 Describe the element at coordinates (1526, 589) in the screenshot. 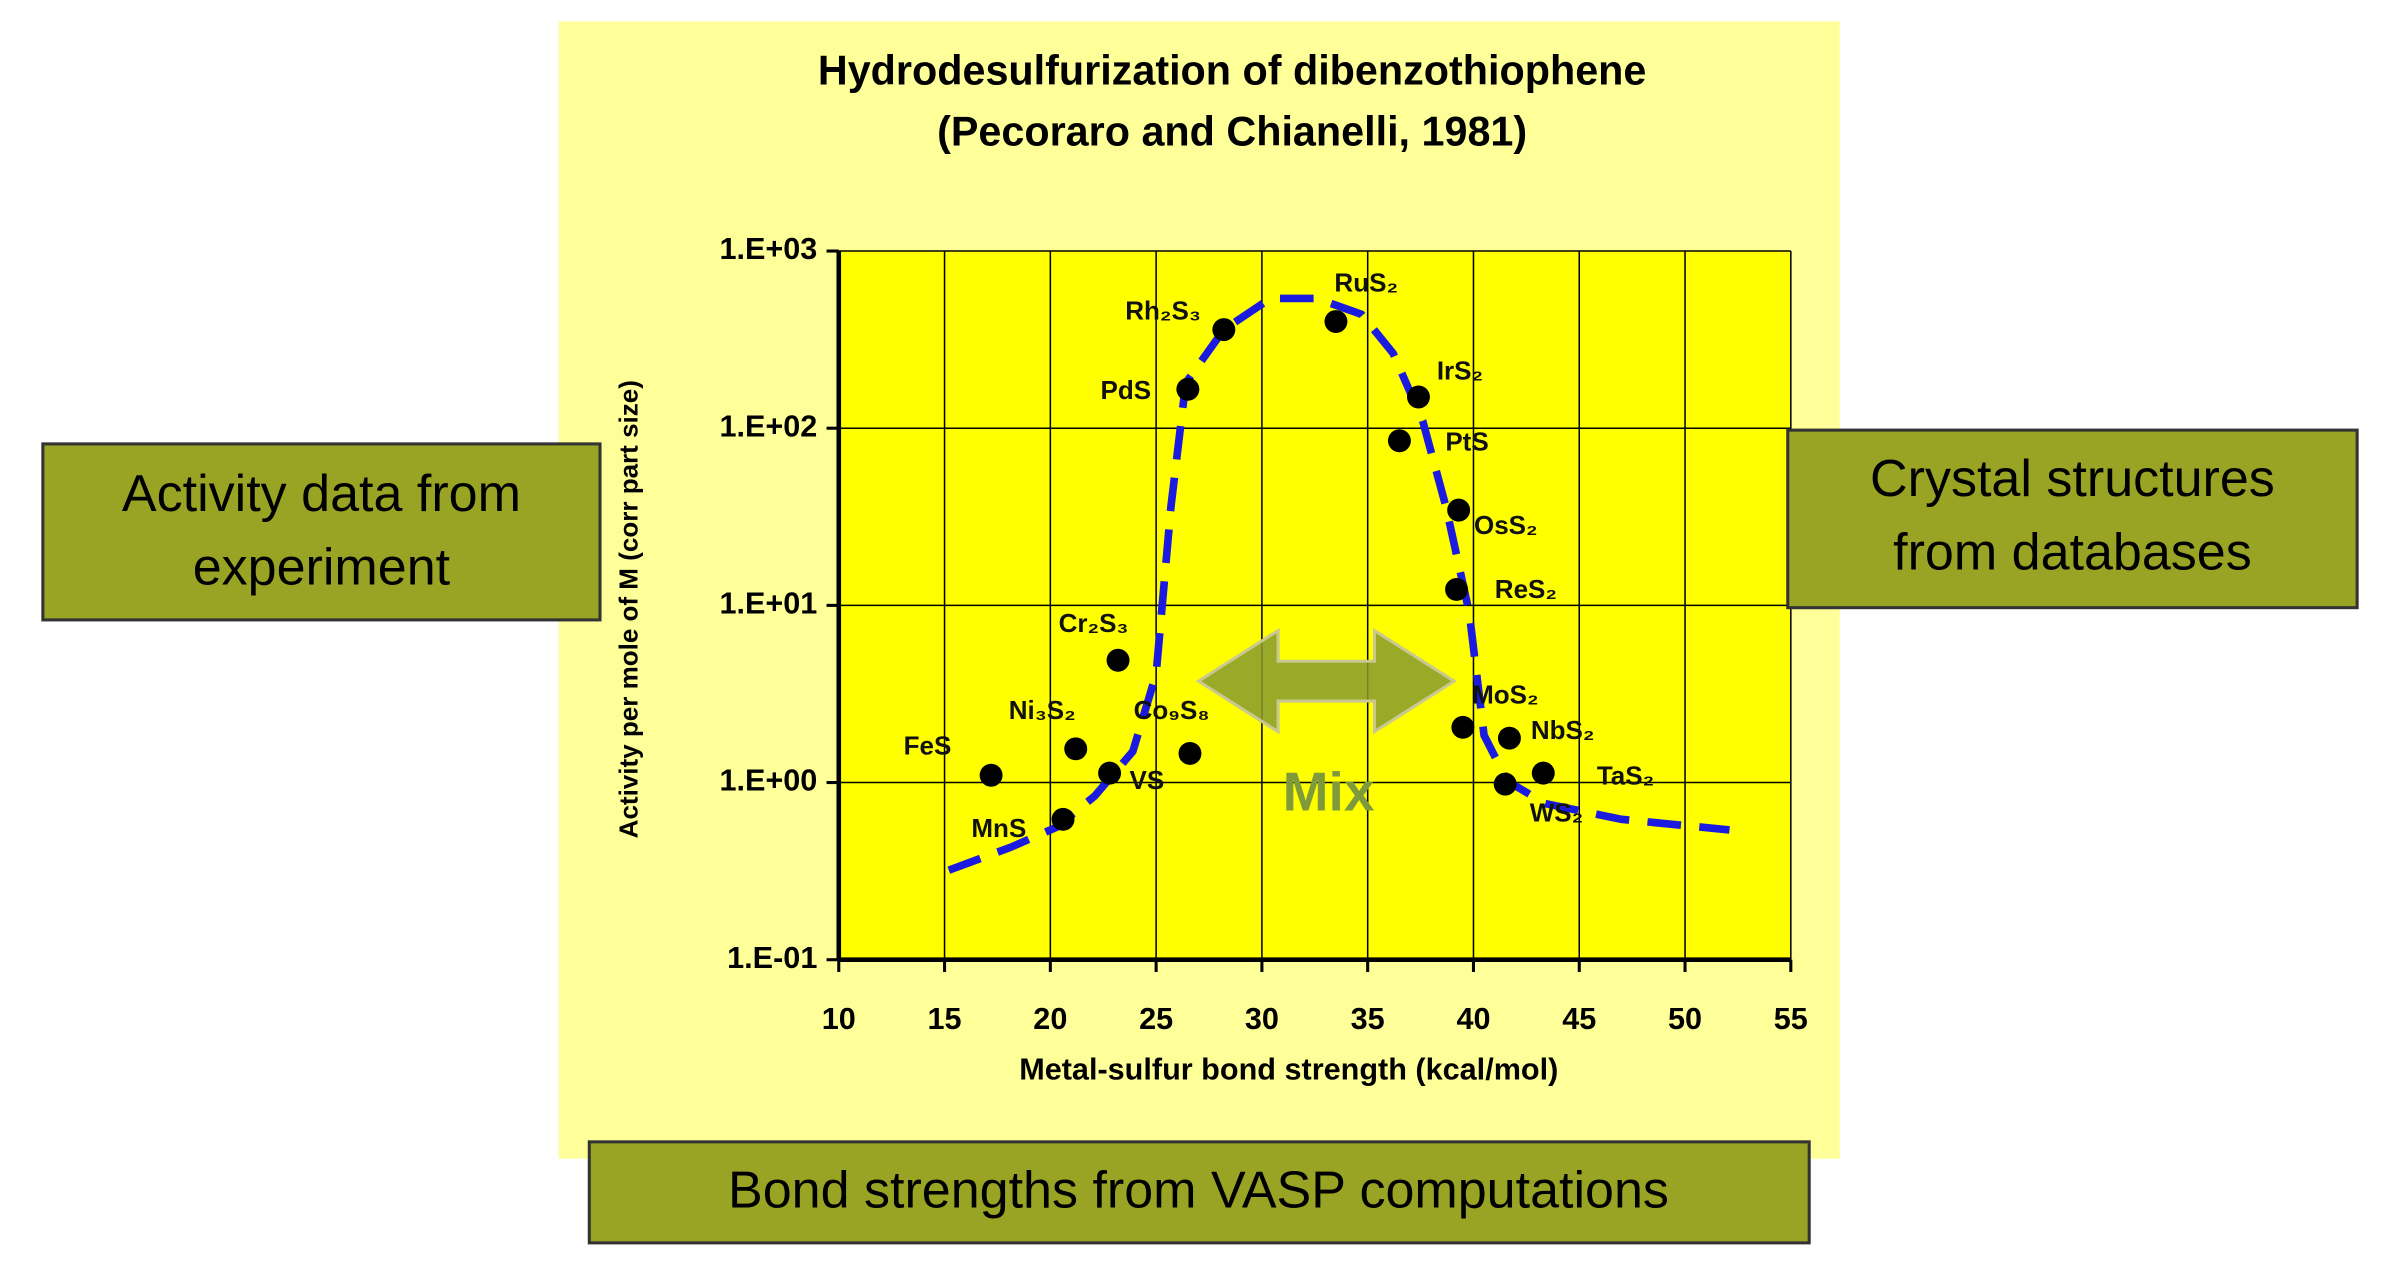

I see `point-label: ReS₂` at that location.